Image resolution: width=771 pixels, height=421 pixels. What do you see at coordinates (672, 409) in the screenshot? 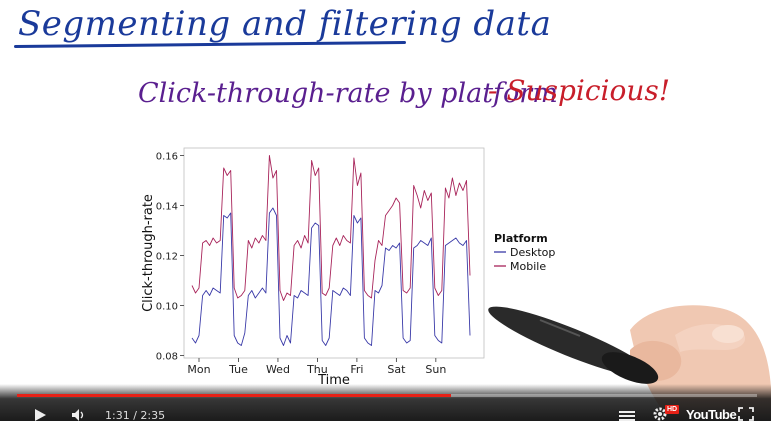
I see `hd-badge: HD` at bounding box center [672, 409].